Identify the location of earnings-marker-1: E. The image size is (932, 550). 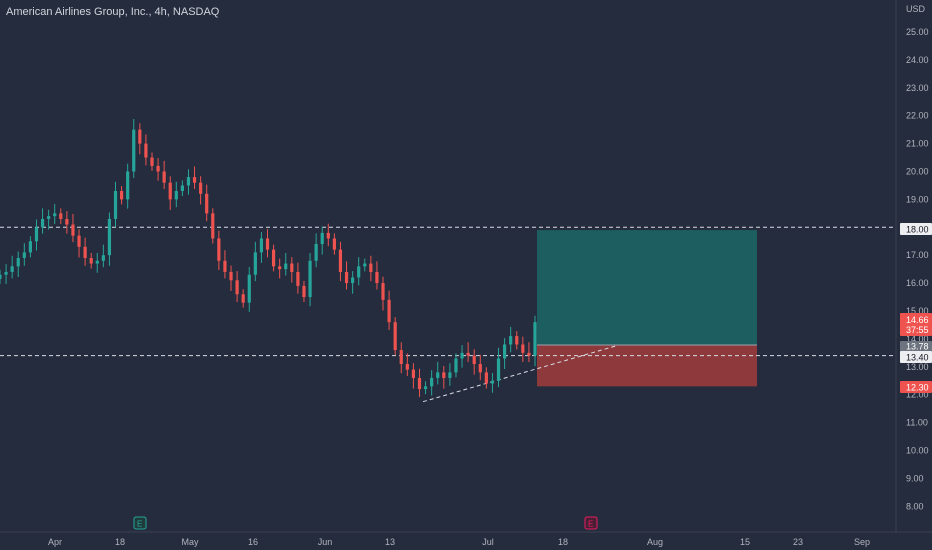
(140, 523).